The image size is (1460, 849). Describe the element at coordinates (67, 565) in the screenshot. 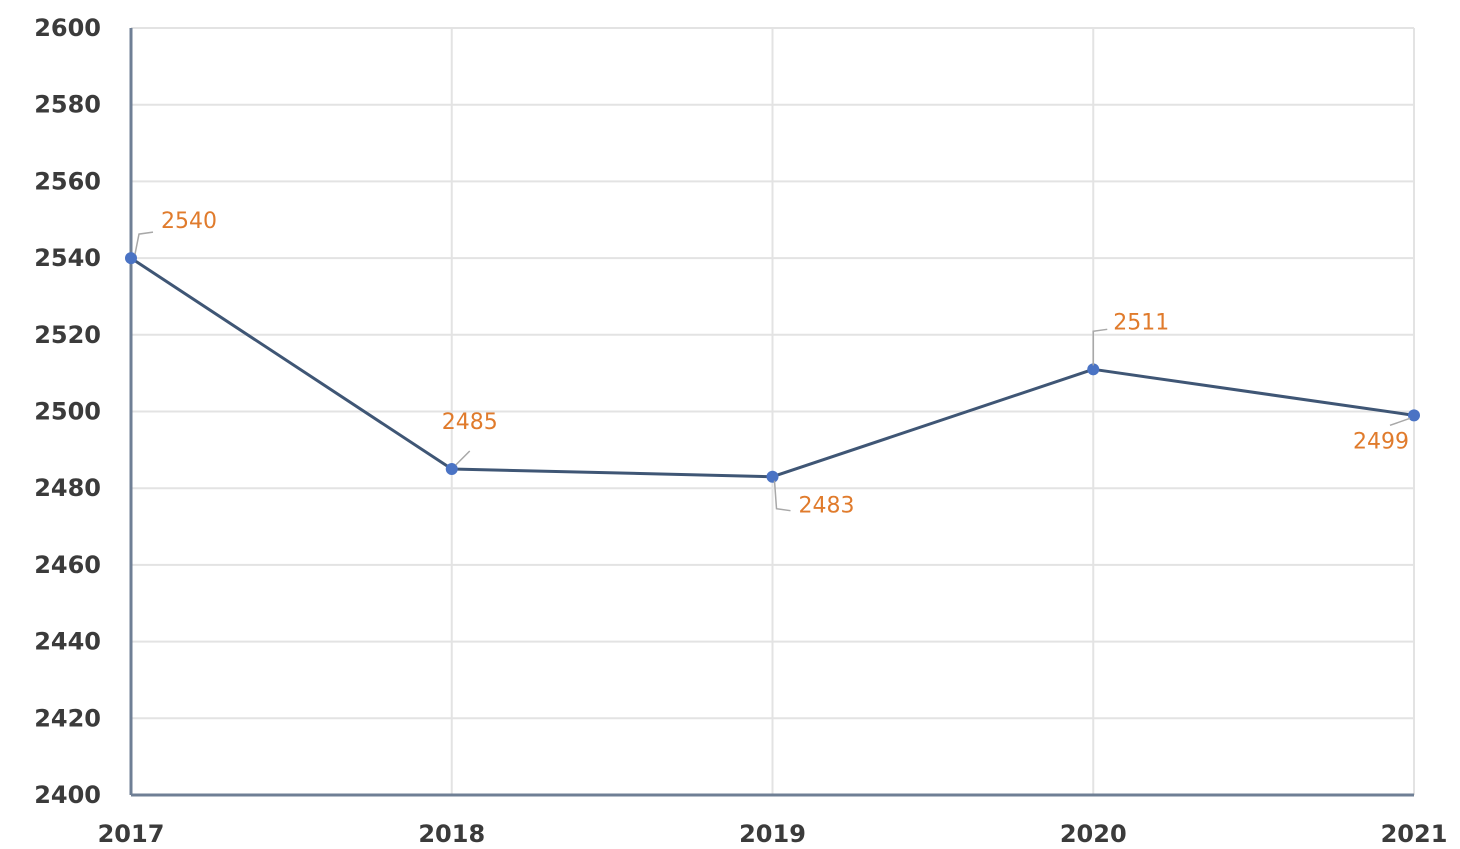

I see `y-tick-label-2460: 2460` at that location.